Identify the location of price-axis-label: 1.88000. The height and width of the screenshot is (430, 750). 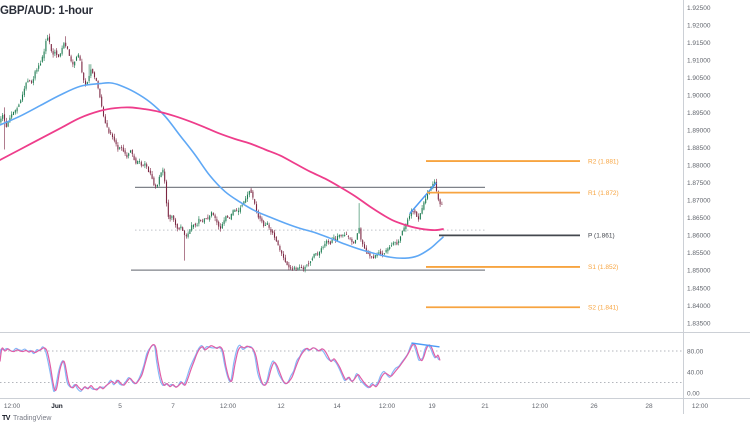
(699, 166).